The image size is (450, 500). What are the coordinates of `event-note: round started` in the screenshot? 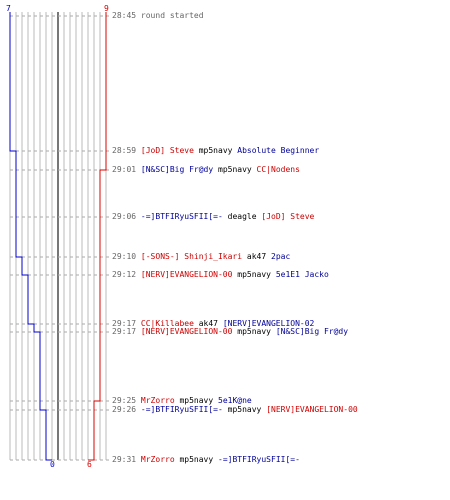 It's located at (172, 15).